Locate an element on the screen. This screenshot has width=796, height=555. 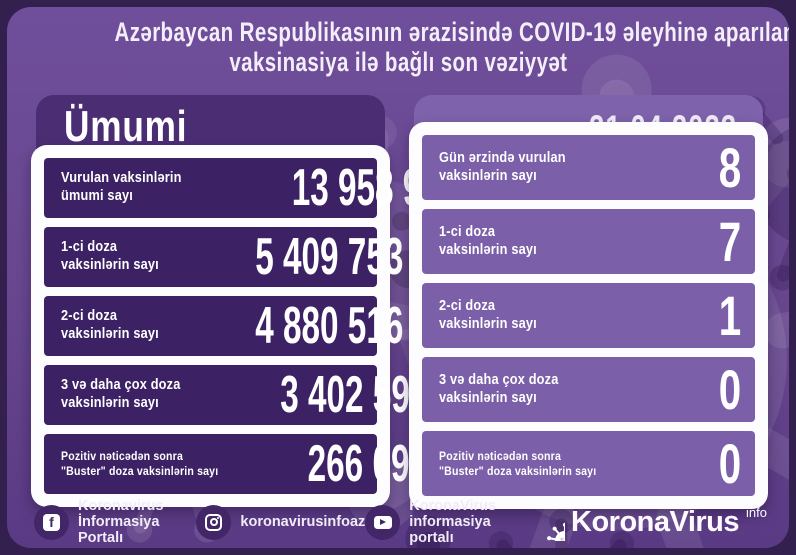
stat-value: 4 880 516 is located at coordinates (329, 326).